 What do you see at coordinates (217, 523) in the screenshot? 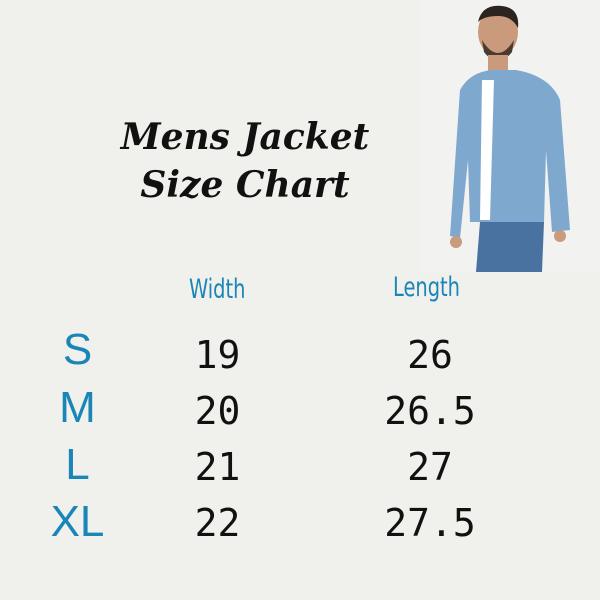
I see `width-value: 22` at bounding box center [217, 523].